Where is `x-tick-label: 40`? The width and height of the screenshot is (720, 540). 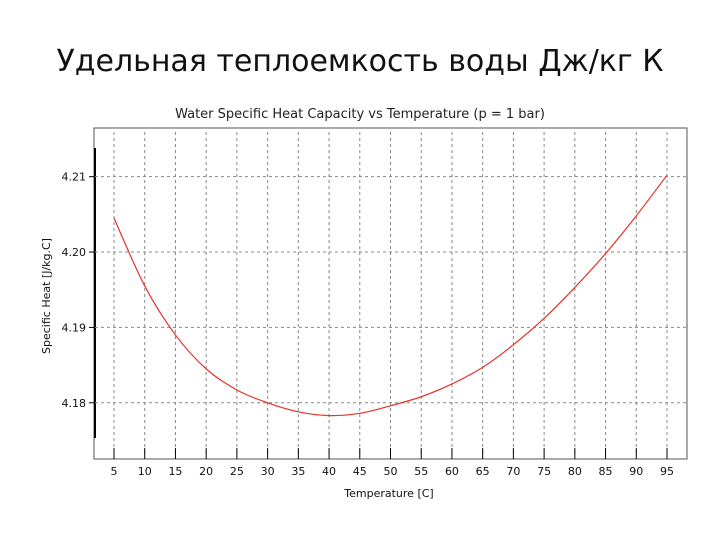 x-tick-label: 40 is located at coordinates (329, 471).